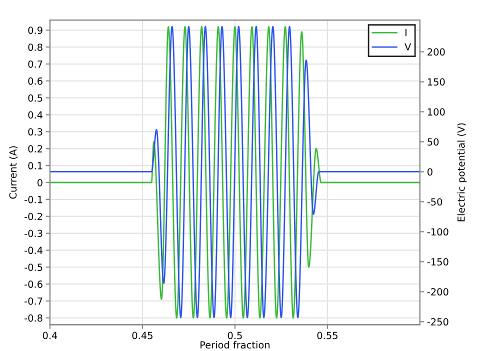 The image size is (490, 351). What do you see at coordinates (33, 200) in the screenshot?
I see `y-tick-label: -0.1` at bounding box center [33, 200].